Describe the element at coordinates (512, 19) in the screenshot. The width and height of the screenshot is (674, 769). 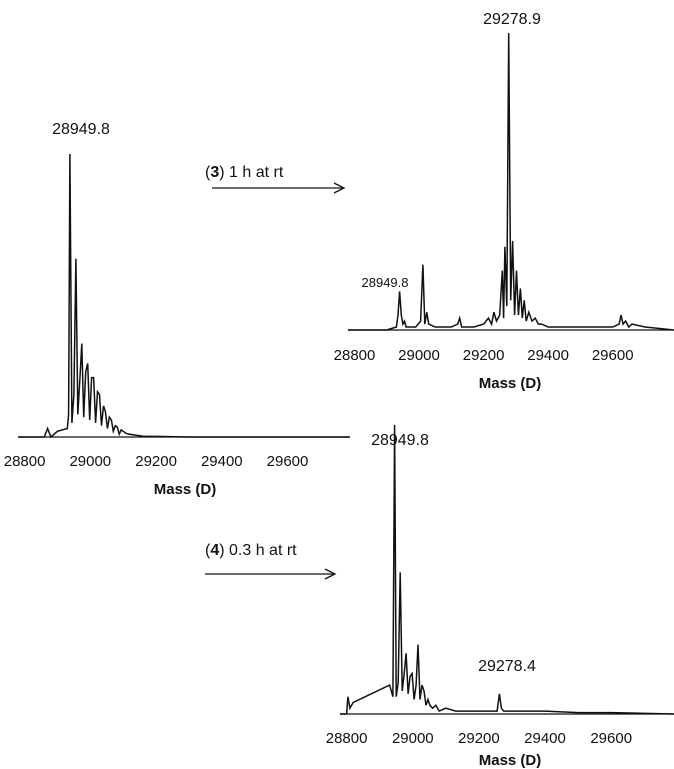
I see `peak-label-29278-9: 29278.9` at that location.